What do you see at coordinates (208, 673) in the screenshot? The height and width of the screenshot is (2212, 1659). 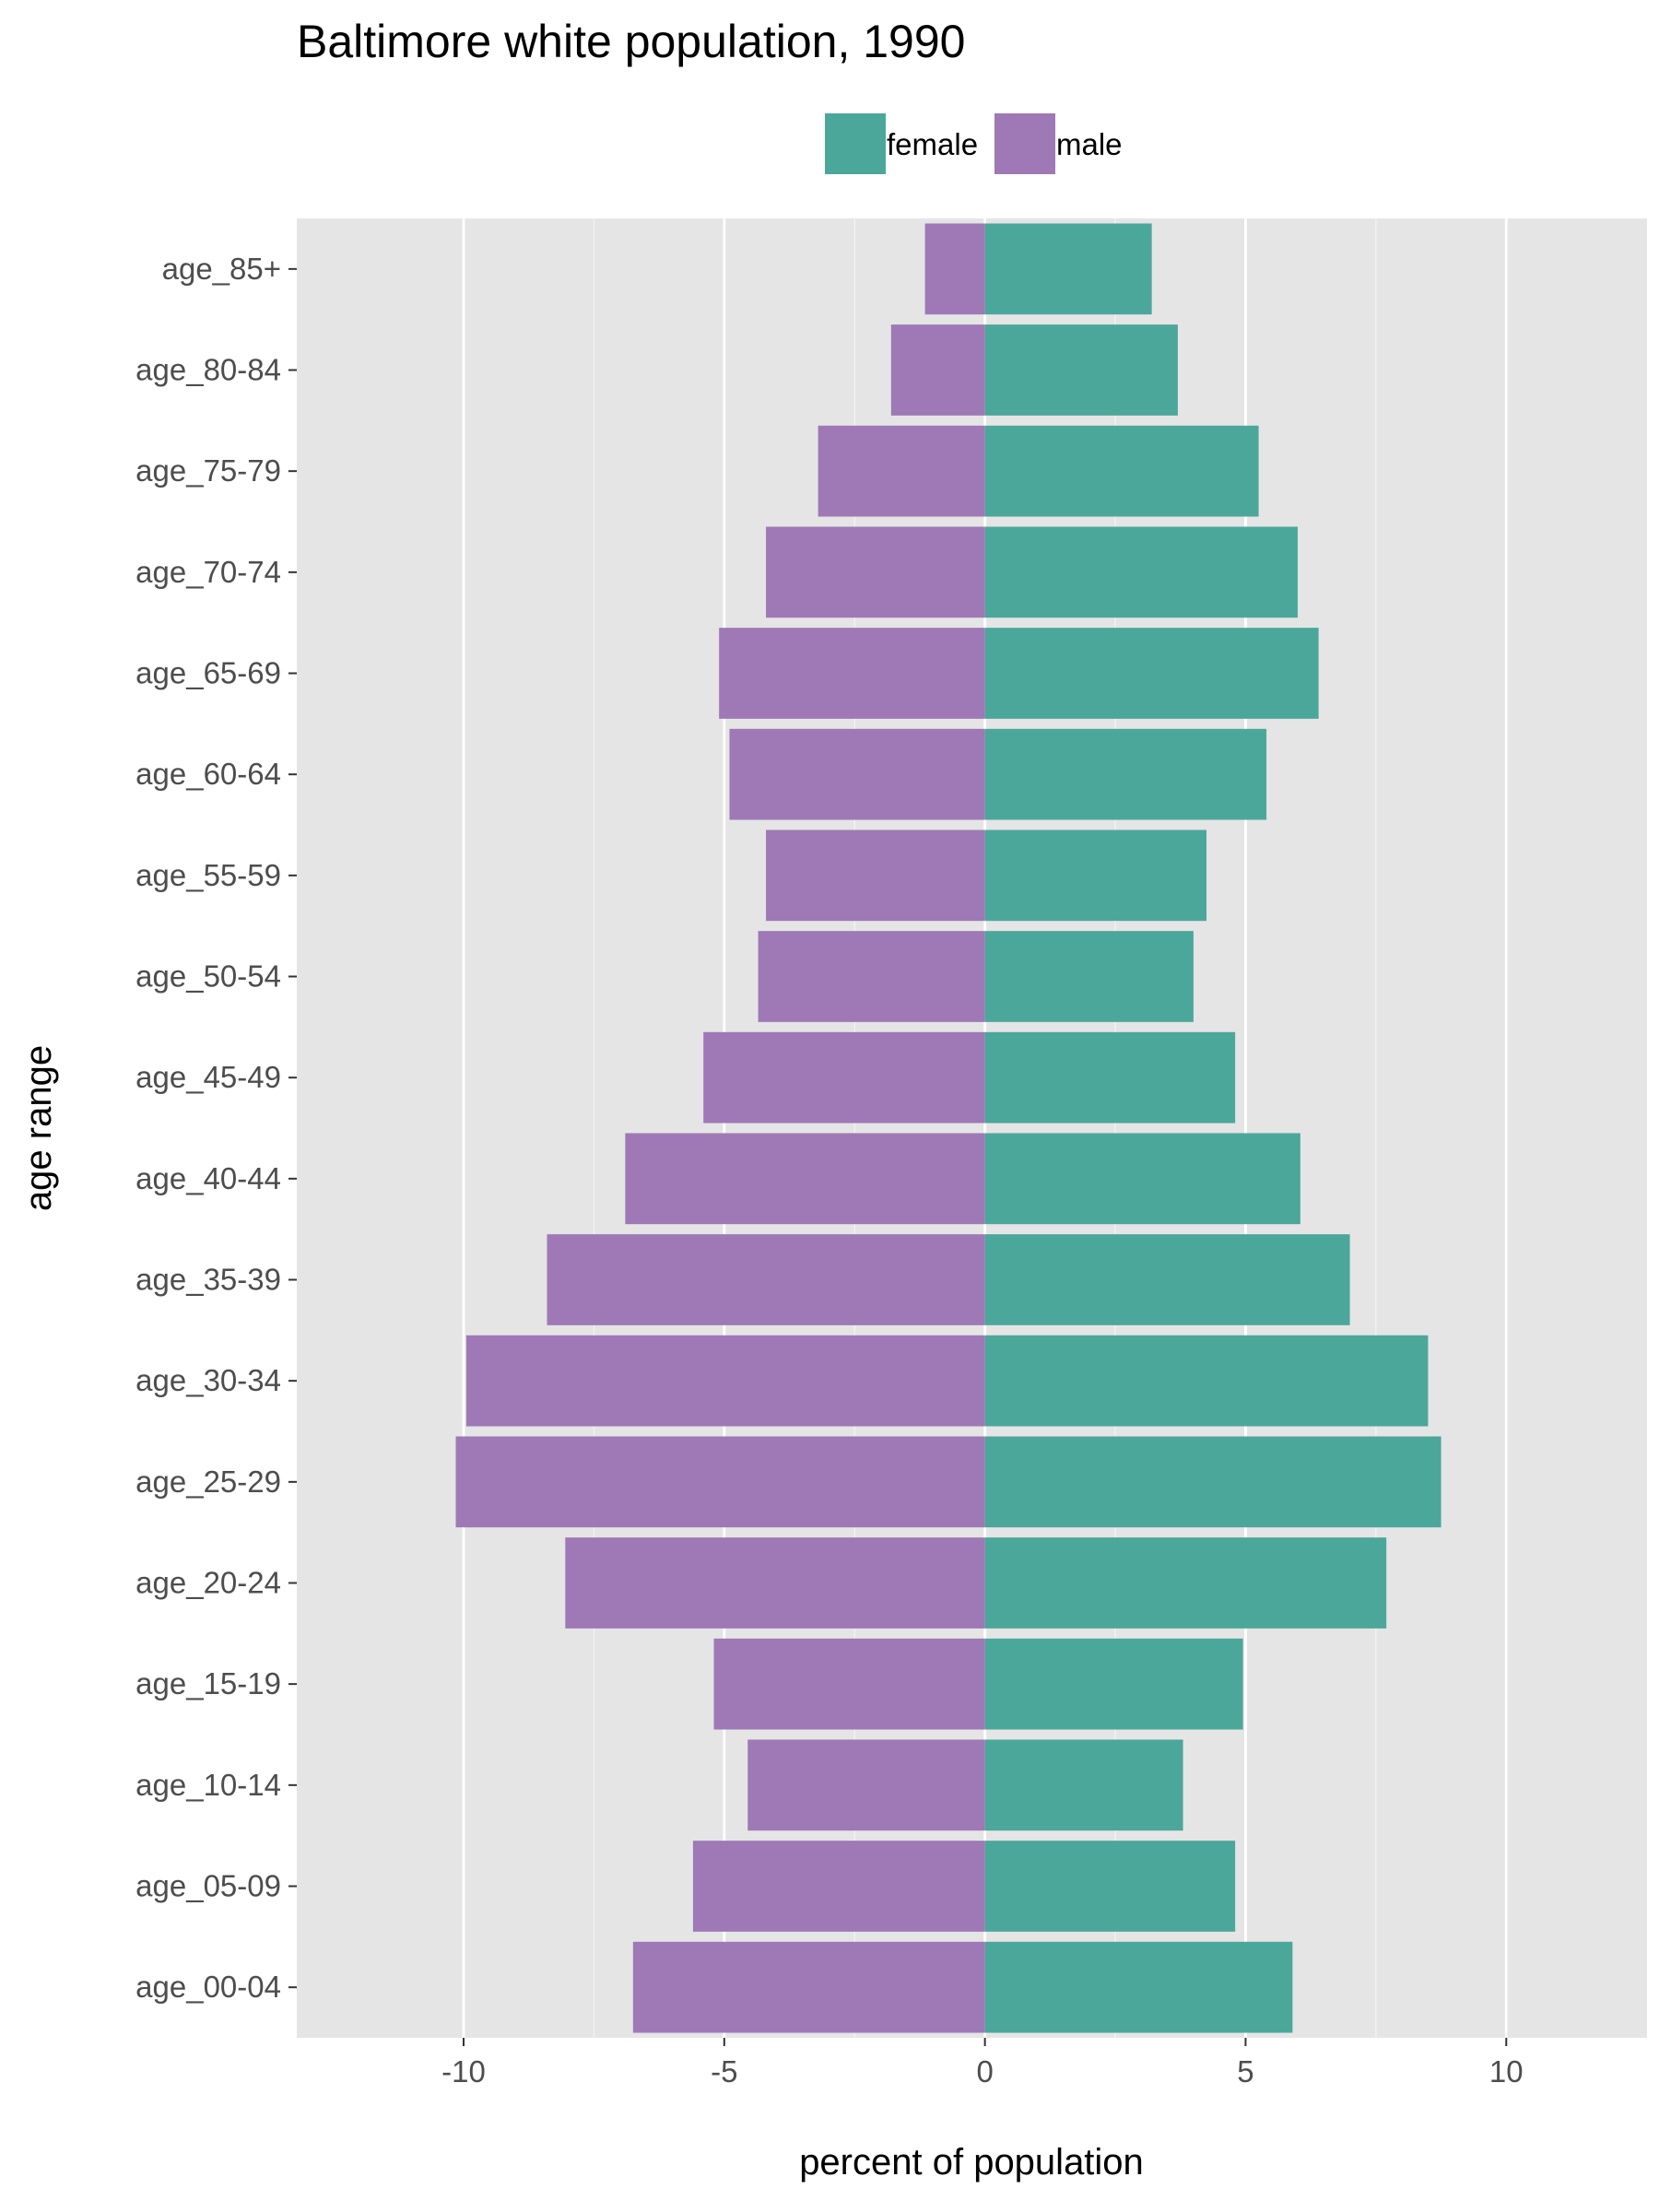 I see `y-tick-label: age_65-69` at bounding box center [208, 673].